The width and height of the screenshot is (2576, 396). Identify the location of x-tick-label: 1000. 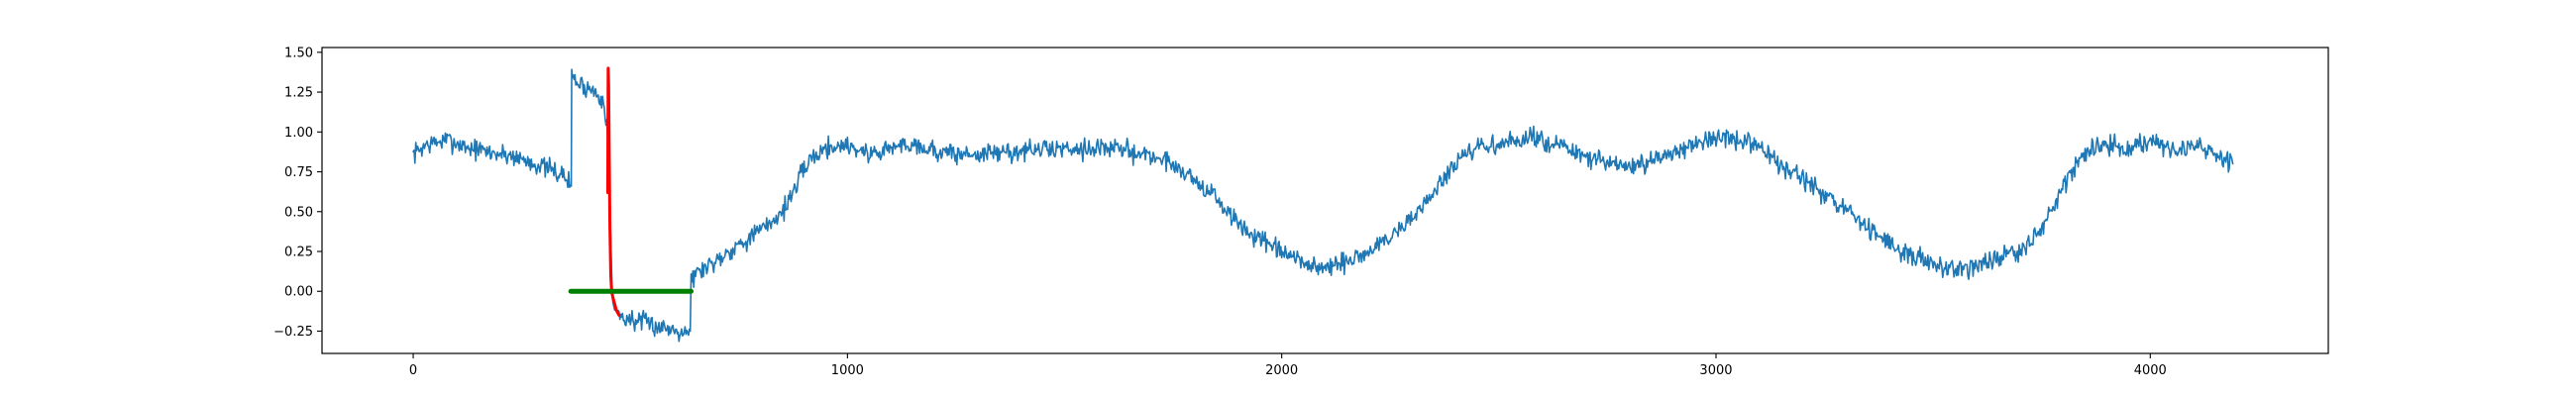
(847, 370).